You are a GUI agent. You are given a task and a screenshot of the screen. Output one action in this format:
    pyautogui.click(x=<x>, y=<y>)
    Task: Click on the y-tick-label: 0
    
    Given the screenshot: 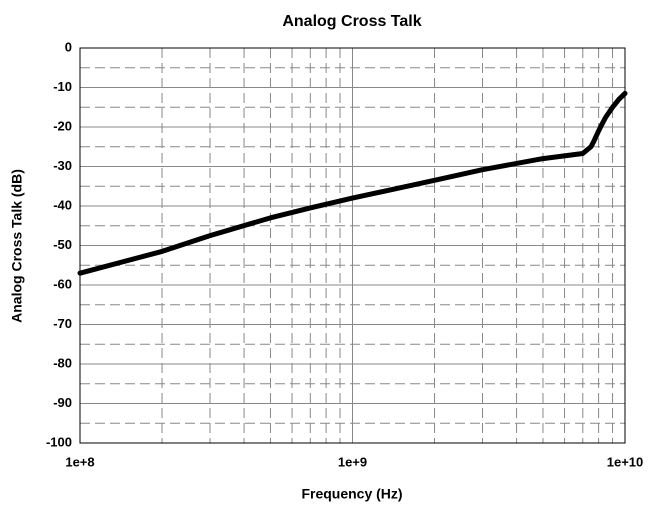 What is the action you would take?
    pyautogui.click(x=68, y=46)
    